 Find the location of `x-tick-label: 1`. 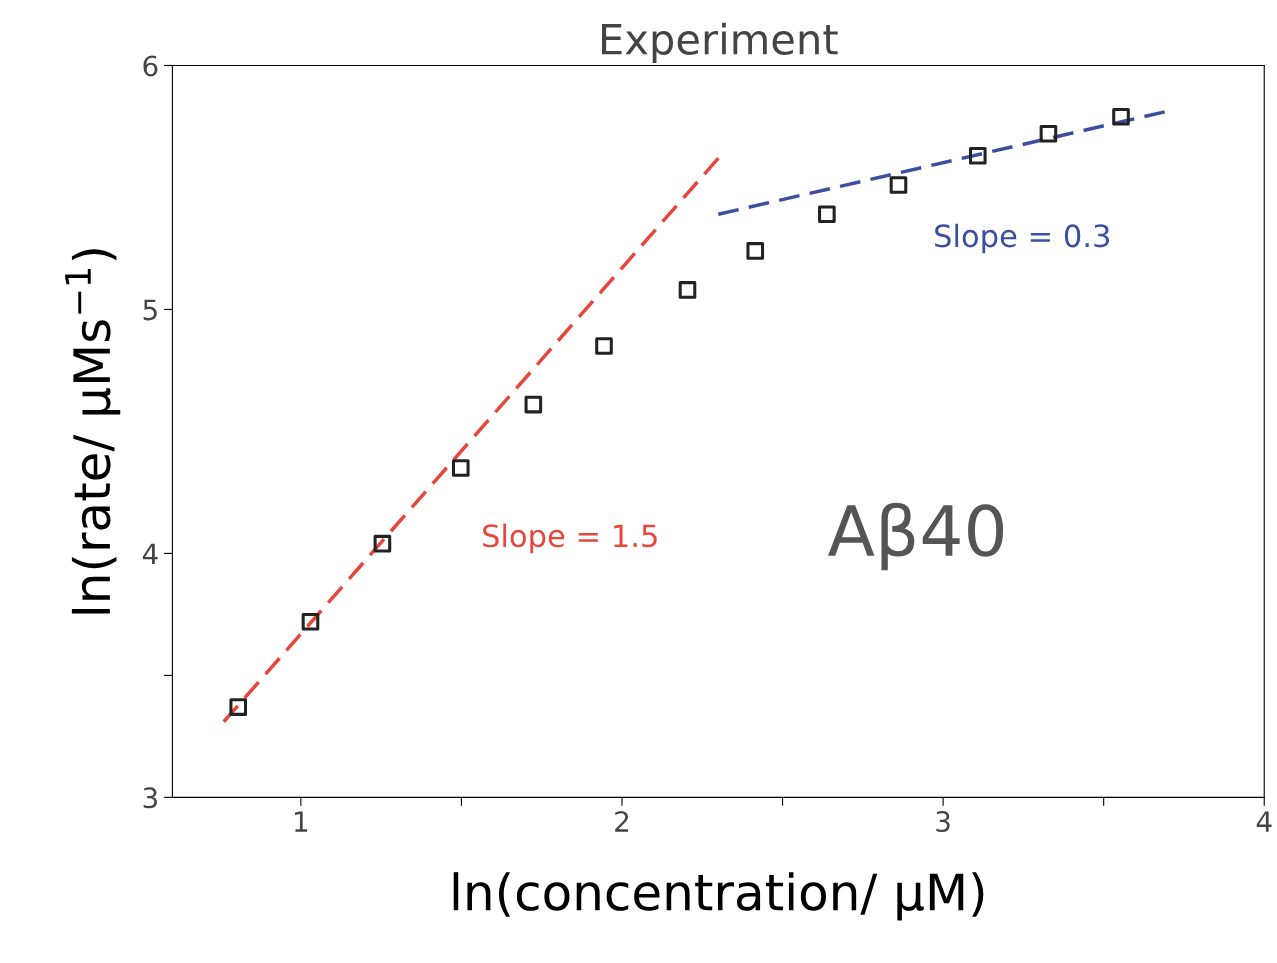

x-tick-label: 1 is located at coordinates (301, 821).